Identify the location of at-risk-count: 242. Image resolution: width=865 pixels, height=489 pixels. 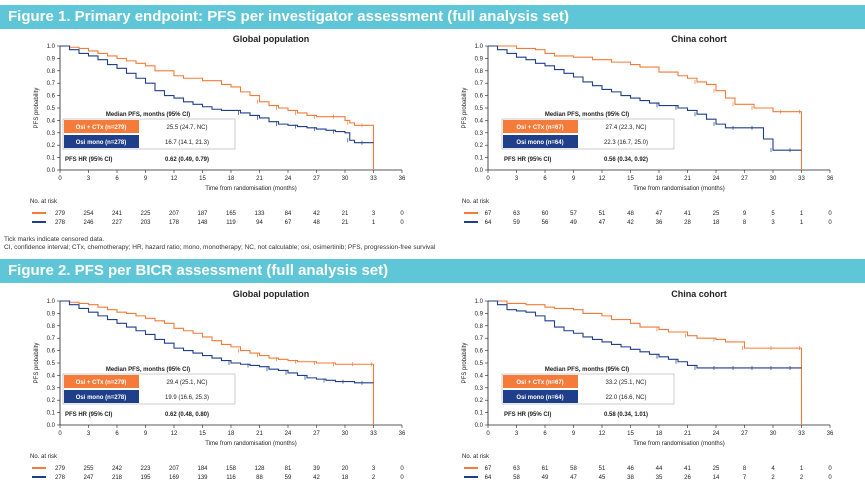
(117, 469).